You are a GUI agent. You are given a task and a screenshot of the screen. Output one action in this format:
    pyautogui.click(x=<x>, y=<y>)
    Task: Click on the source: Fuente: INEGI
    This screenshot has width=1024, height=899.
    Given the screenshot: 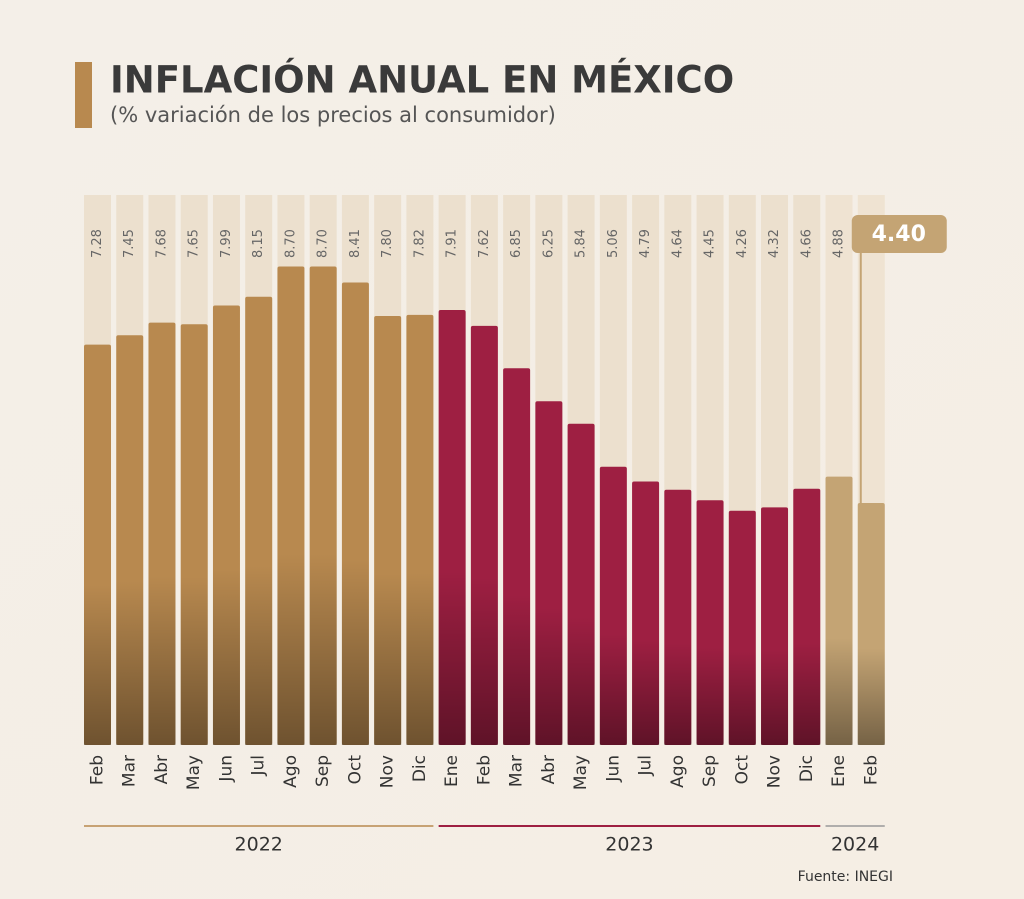 What is the action you would take?
    pyautogui.click(x=845, y=877)
    